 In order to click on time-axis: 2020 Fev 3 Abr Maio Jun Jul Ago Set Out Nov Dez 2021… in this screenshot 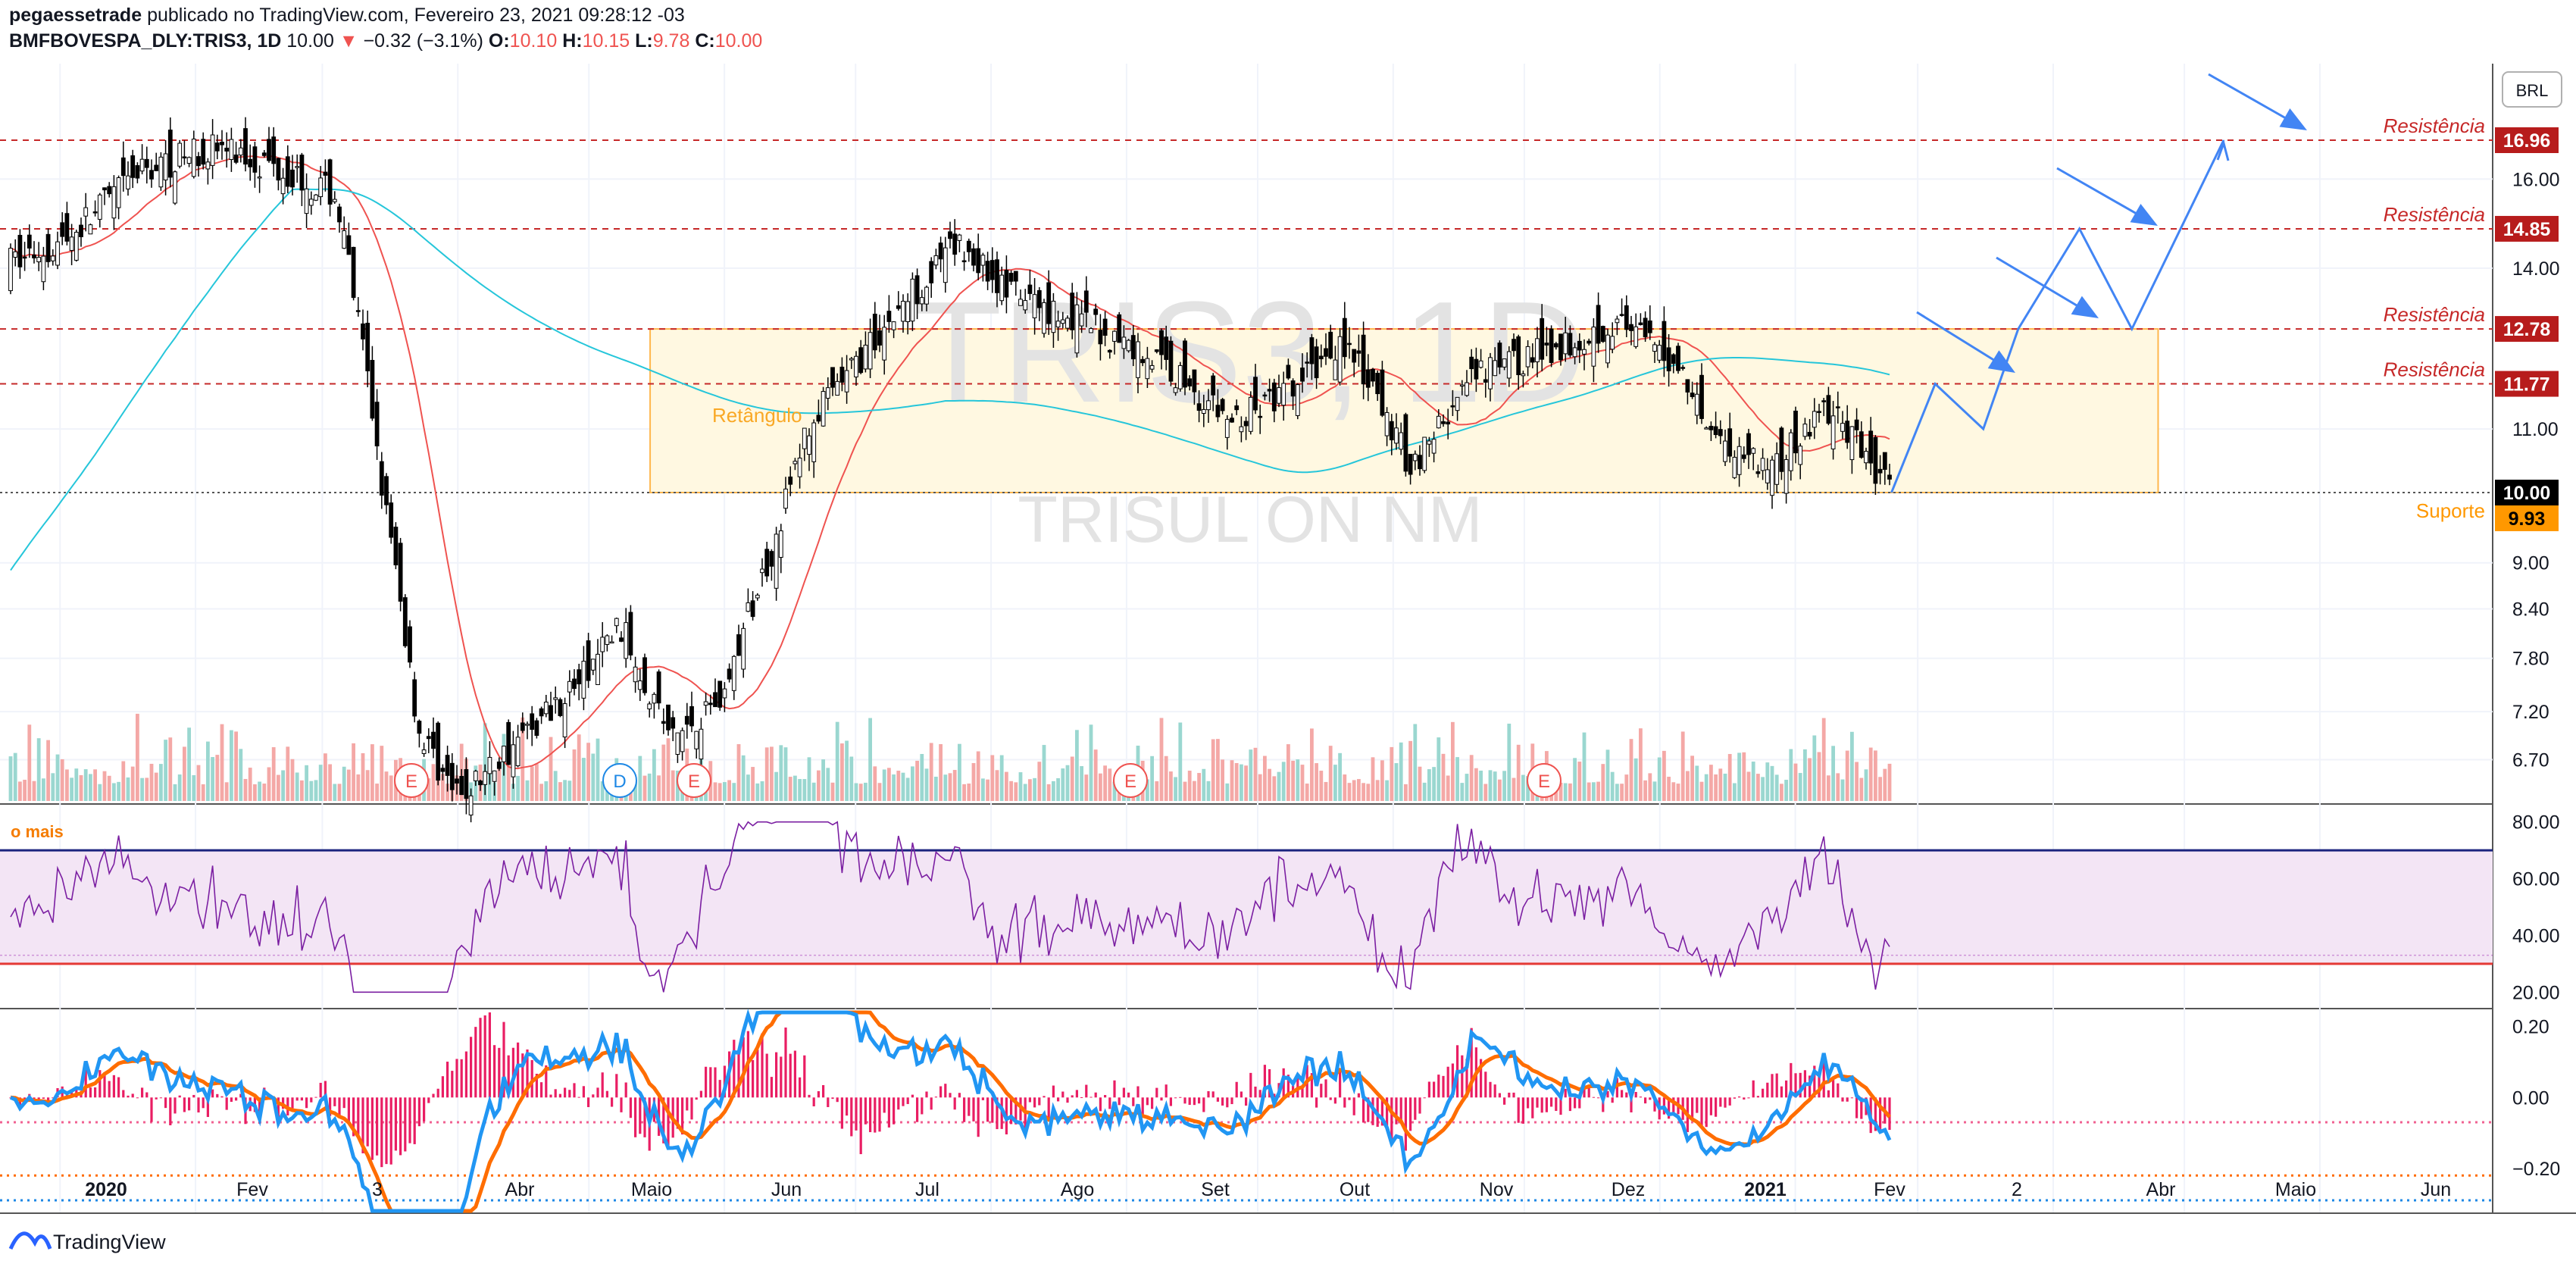, I will do `click(1268, 1189)`.